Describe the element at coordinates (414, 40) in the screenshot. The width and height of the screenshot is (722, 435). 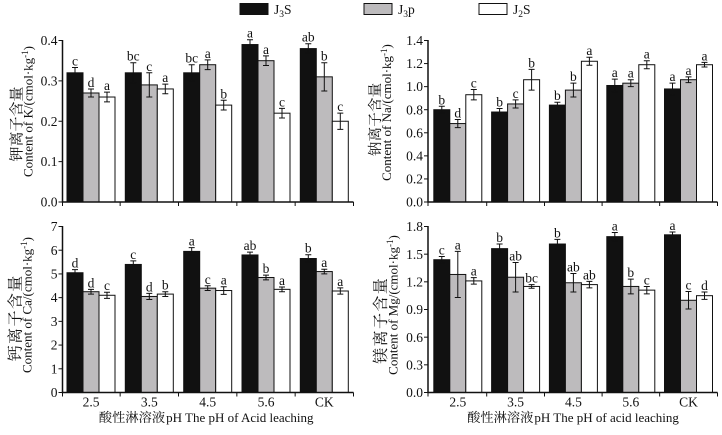
I see `svg-text: 1.4` at that location.